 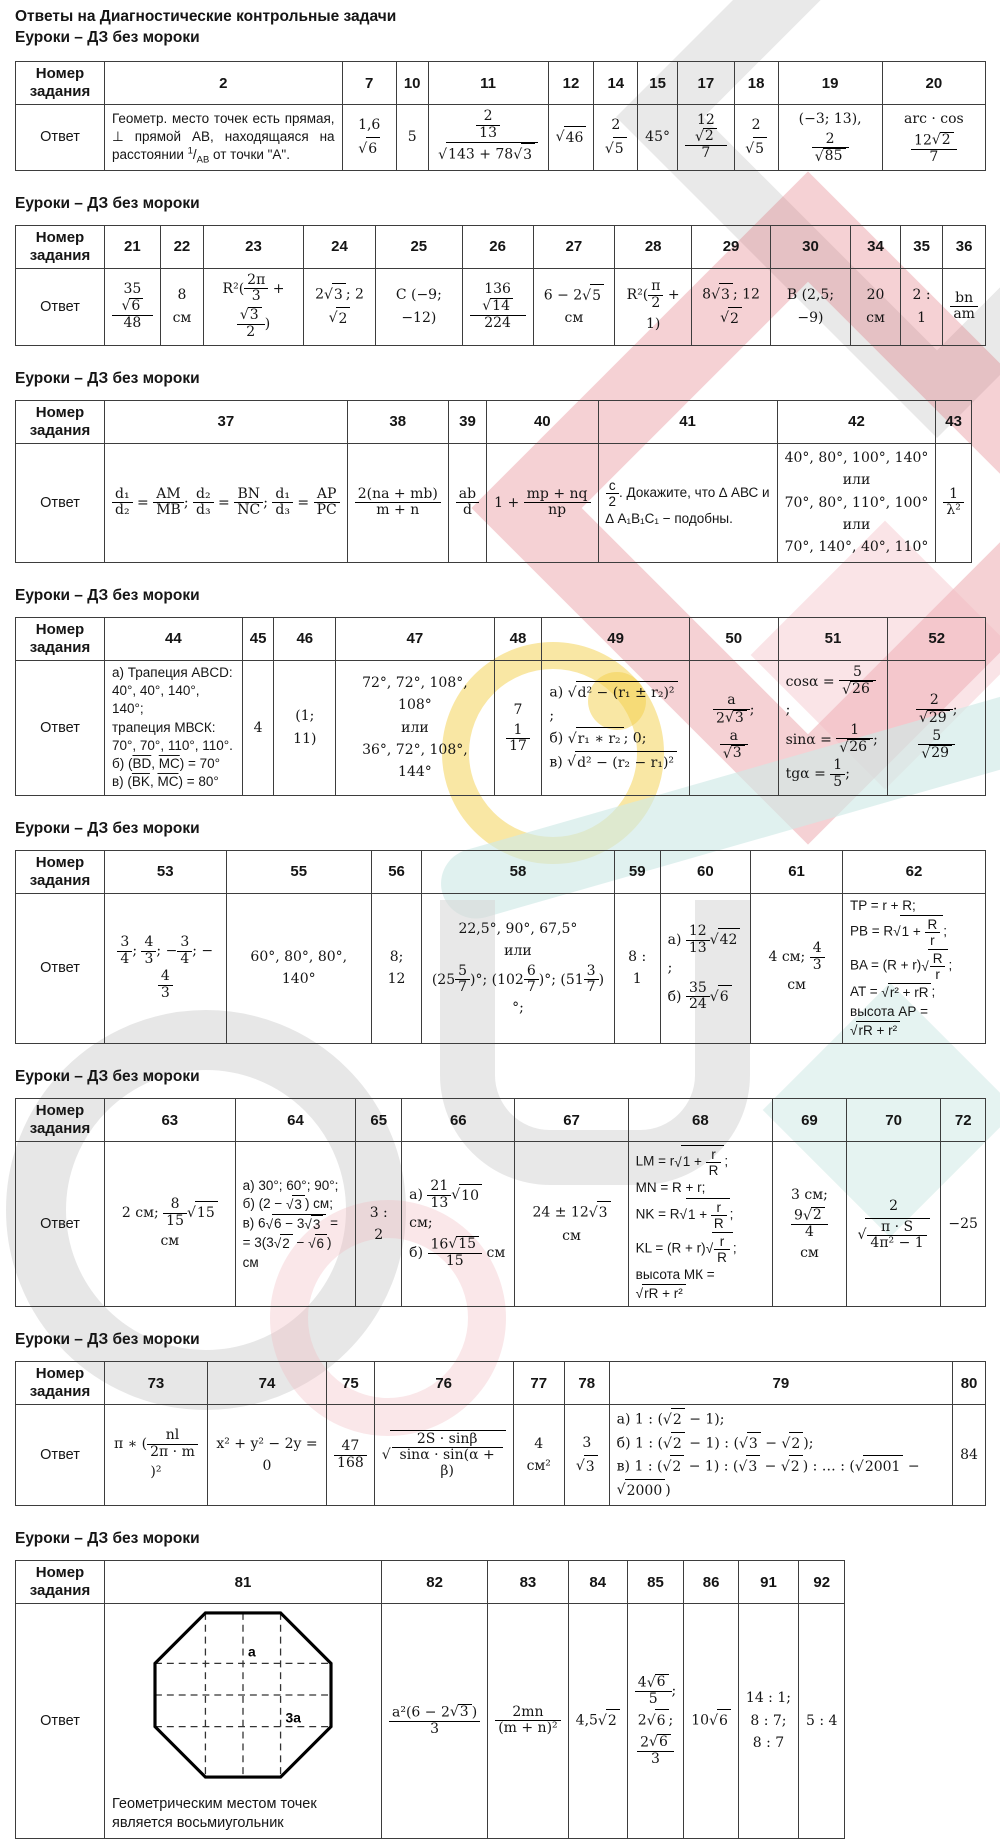 What do you see at coordinates (497, 246) in the screenshot?
I see `task-number: 26` at bounding box center [497, 246].